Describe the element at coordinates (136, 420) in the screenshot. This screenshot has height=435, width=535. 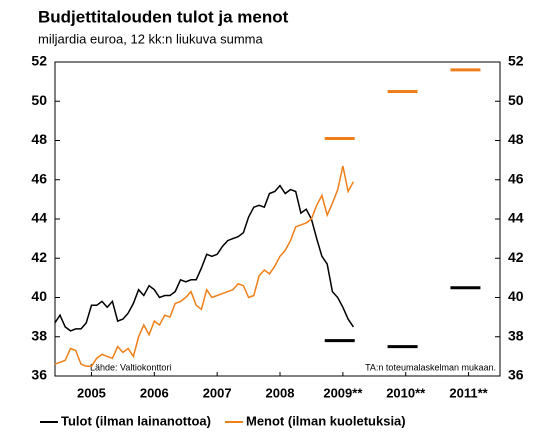
I see `legend-label: Tulot (ilman lainanottoa)` at that location.